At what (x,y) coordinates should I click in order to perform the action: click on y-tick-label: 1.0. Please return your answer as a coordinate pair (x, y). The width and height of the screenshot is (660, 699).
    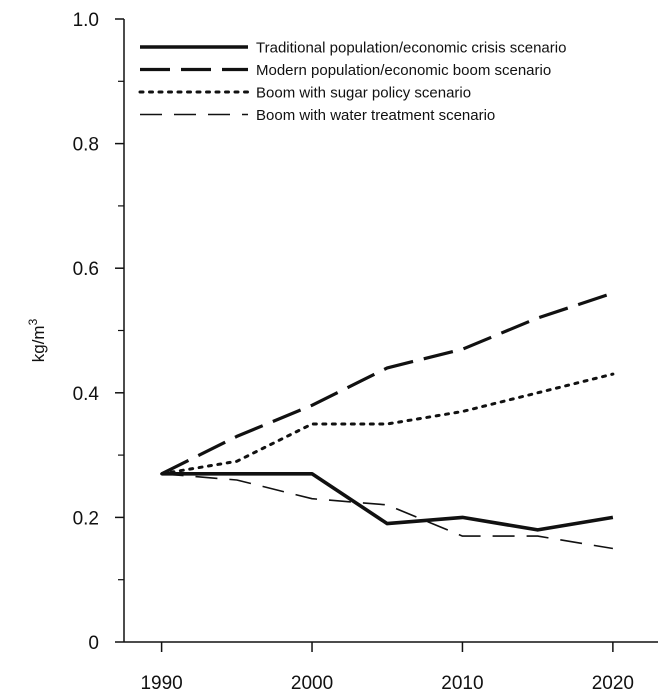
    Looking at the image, I should click on (86, 20).